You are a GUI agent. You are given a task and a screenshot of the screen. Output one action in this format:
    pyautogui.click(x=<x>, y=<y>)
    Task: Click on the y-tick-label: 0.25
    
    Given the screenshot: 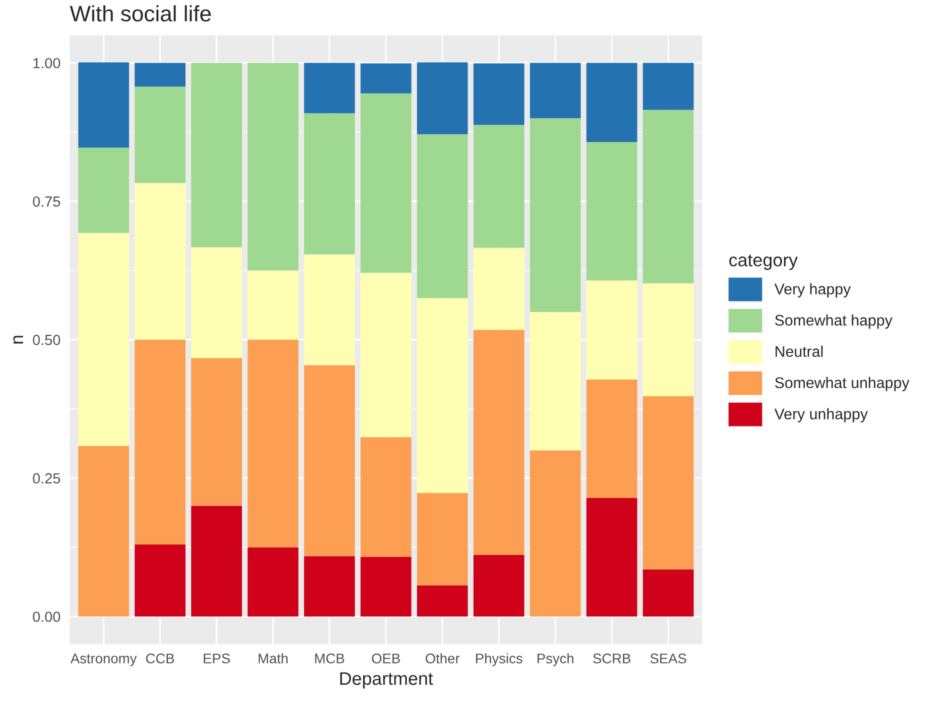 What is the action you would take?
    pyautogui.click(x=46, y=478)
    